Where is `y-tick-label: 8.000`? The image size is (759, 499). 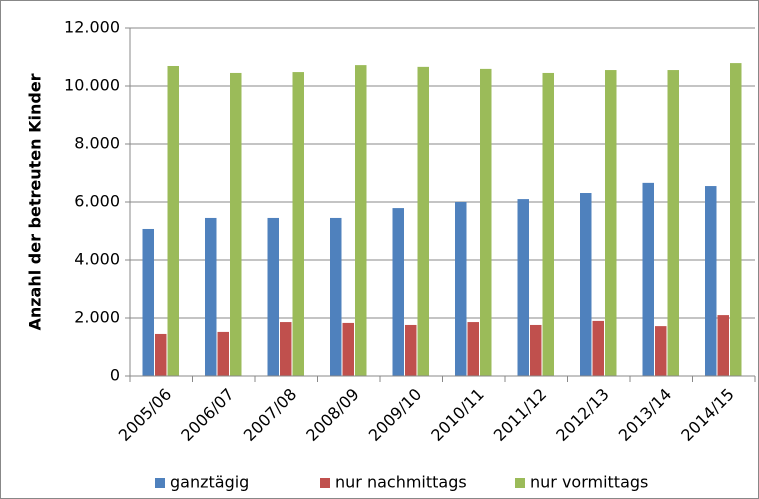
y-tick-label: 8.000 is located at coordinates (97, 143).